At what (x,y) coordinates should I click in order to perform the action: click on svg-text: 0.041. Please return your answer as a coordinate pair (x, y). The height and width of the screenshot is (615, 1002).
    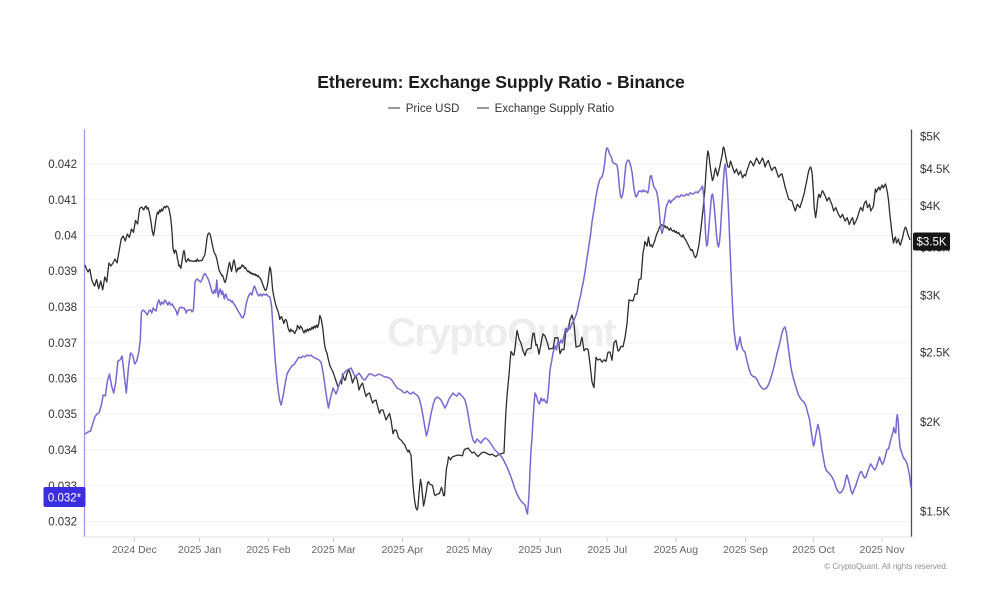
    Looking at the image, I should click on (62, 201).